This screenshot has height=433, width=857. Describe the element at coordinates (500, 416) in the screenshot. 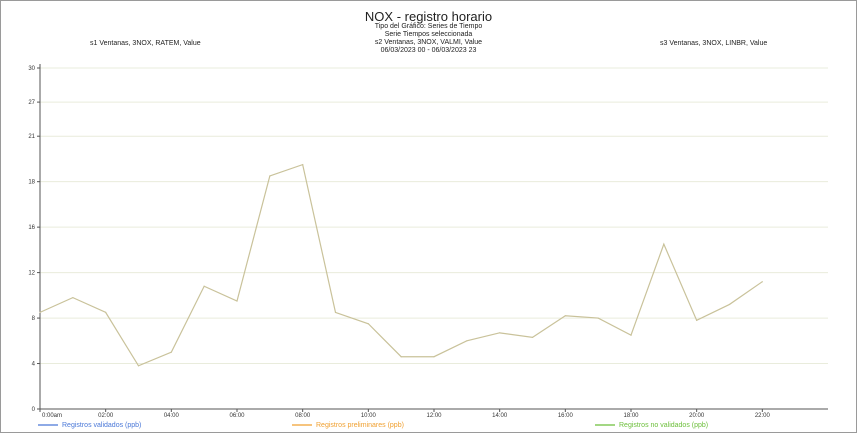

I see `x-tick-label: 14:00` at that location.